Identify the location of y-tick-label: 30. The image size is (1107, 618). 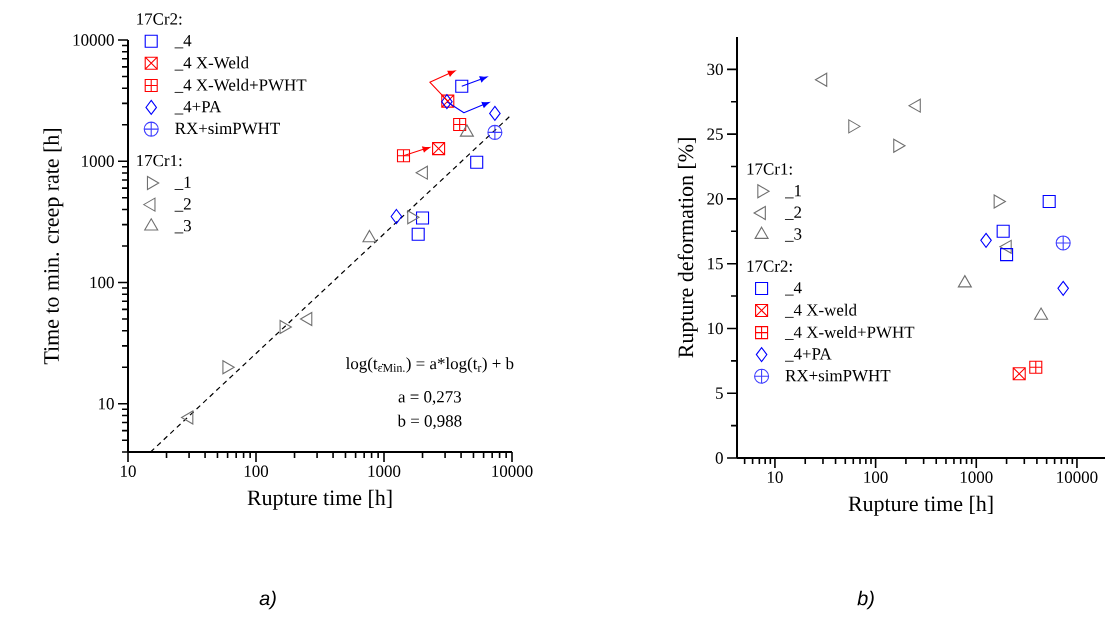
(715, 69).